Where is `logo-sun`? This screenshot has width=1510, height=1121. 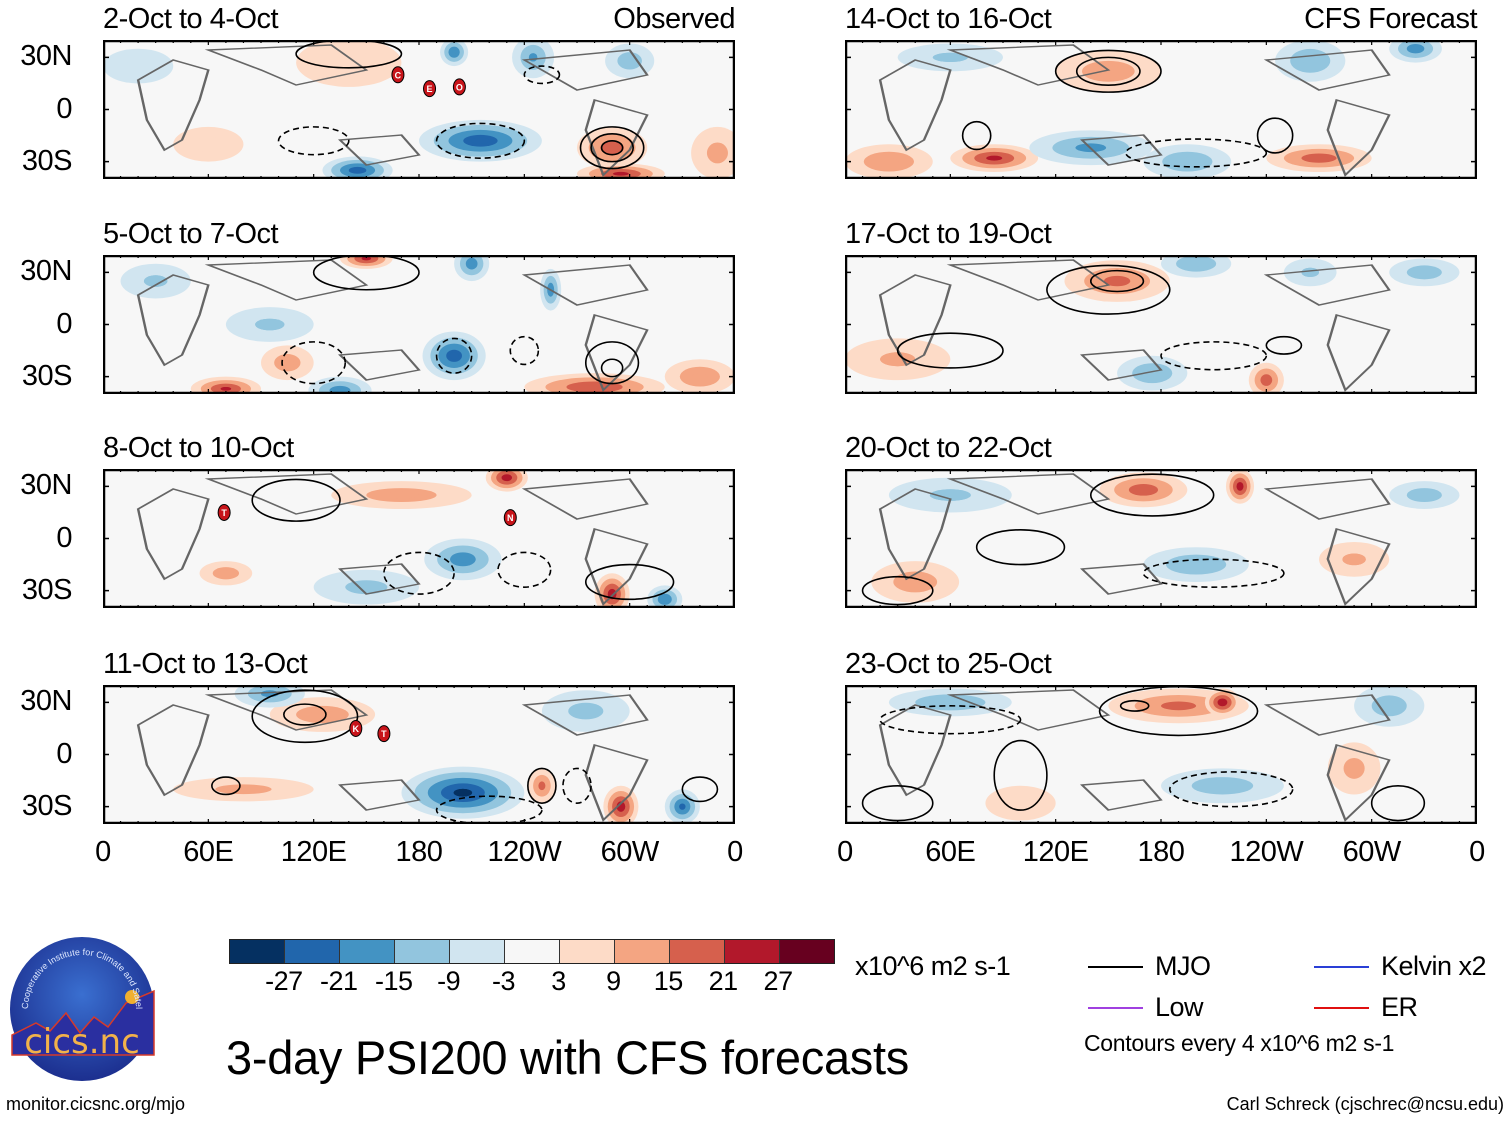
logo-sun is located at coordinates (132, 997).